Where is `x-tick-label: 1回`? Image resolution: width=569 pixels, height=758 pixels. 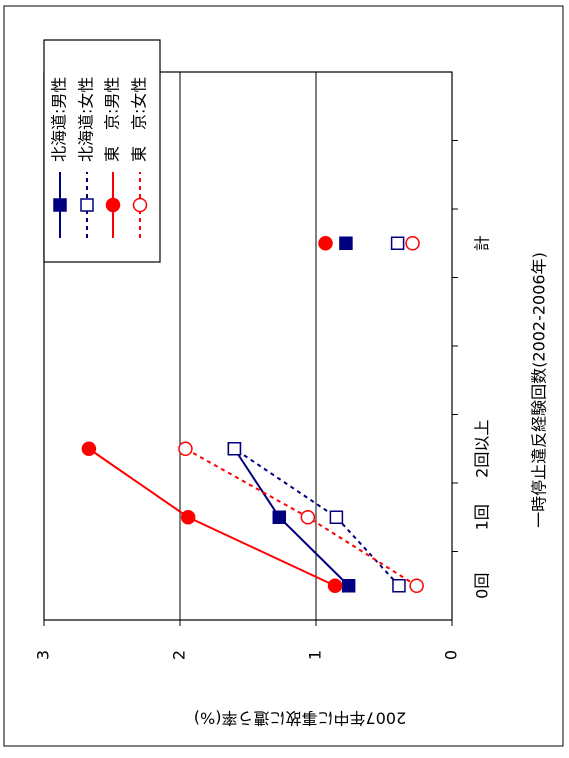
x-tick-label: 1回 is located at coordinates (482, 517).